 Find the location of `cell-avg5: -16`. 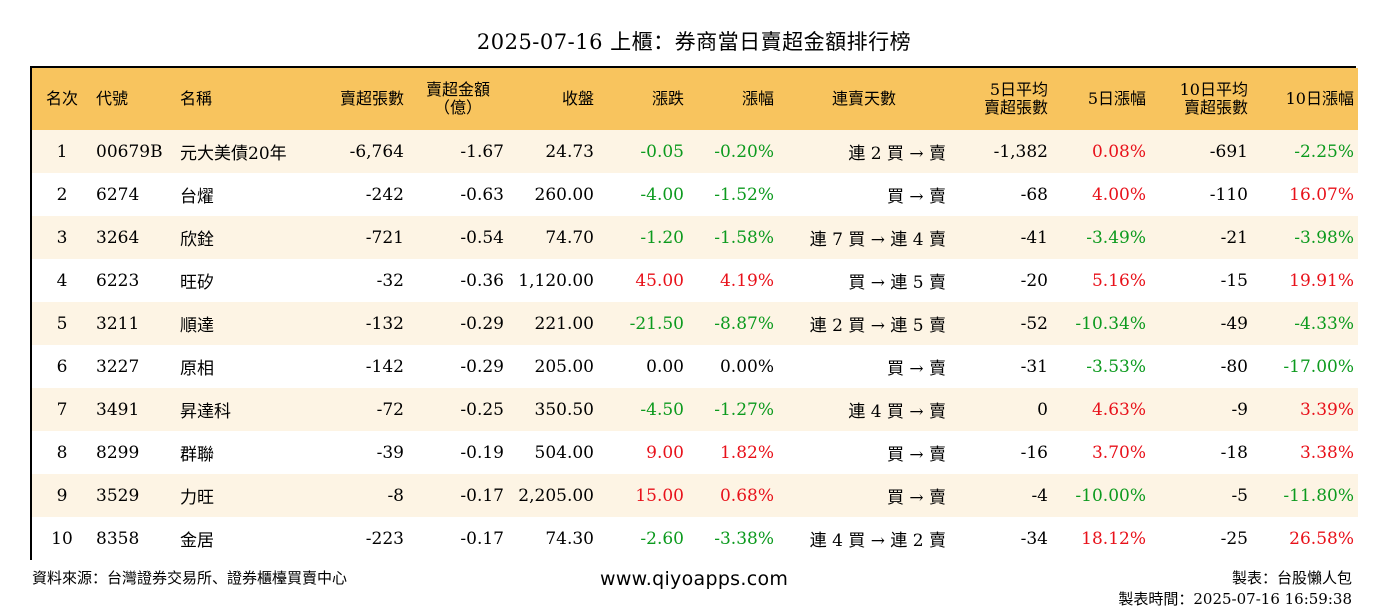

cell-avg5: -16 is located at coordinates (1034, 452).